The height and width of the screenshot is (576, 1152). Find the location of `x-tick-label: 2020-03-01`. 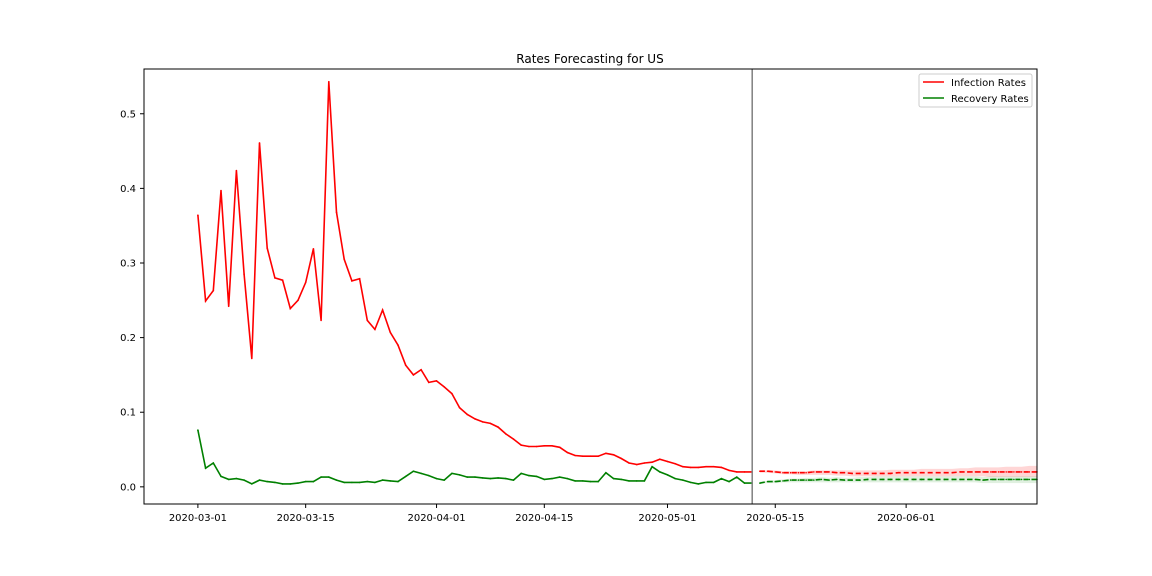

x-tick-label: 2020-03-01 is located at coordinates (198, 518).